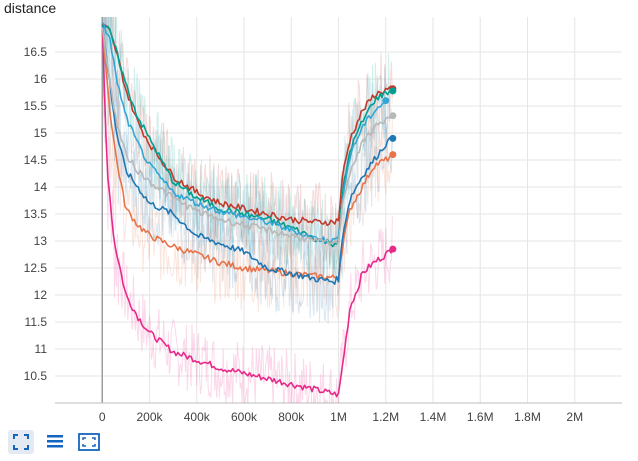  What do you see at coordinates (102, 417) in the screenshot?
I see `x-tick-label: 0` at bounding box center [102, 417].